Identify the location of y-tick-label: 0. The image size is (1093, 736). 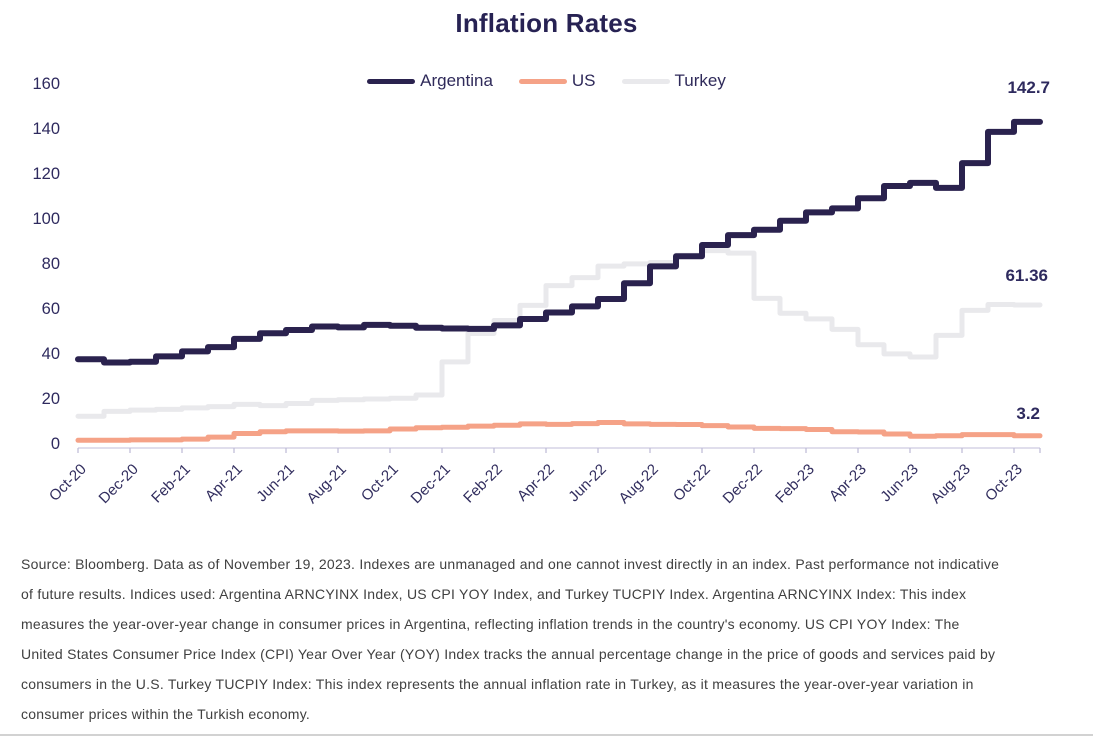
(55, 444).